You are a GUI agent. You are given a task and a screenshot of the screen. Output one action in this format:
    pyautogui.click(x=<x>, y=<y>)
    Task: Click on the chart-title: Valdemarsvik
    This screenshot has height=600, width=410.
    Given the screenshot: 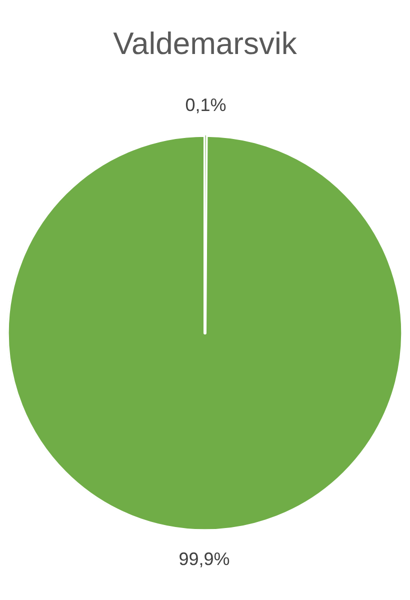 What is the action you would take?
    pyautogui.click(x=205, y=44)
    